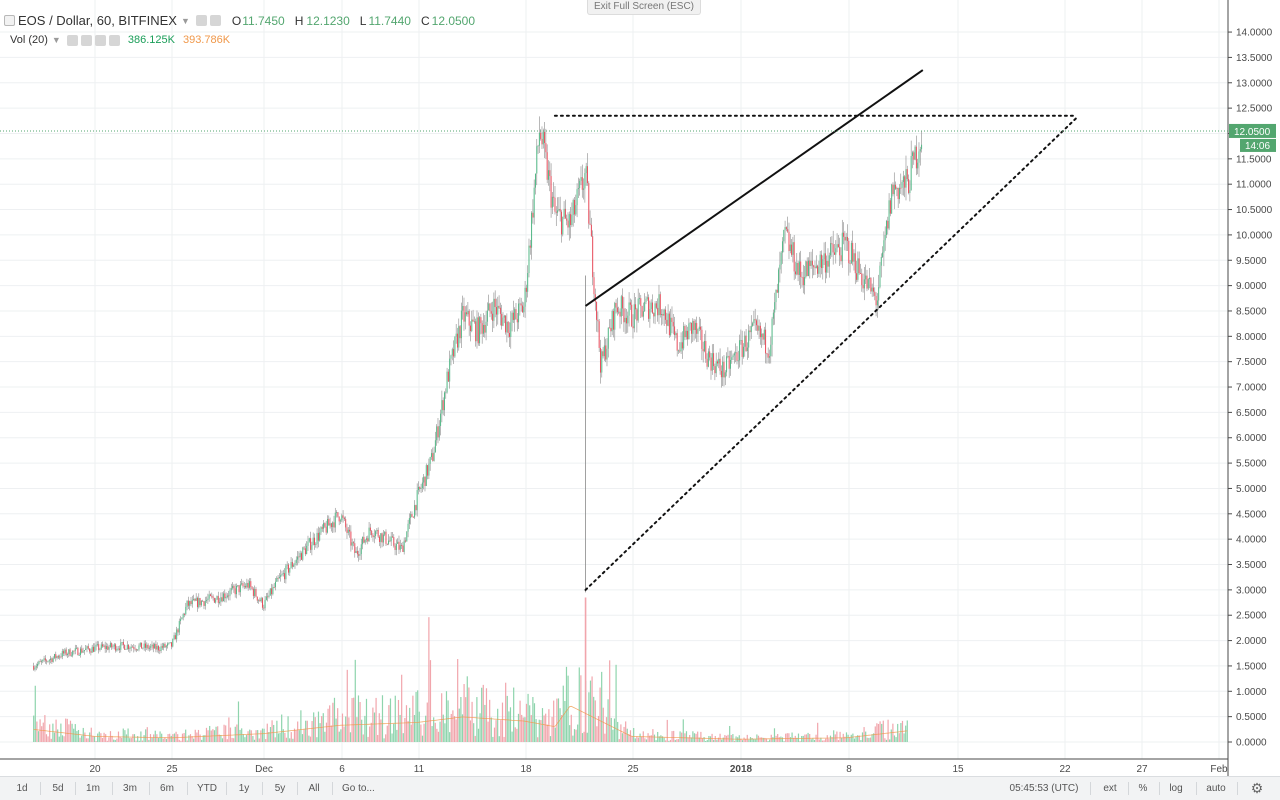 Image resolution: width=1280 pixels, height=800 pixels. I want to click on ohlc-open-label: O, so click(236, 20).